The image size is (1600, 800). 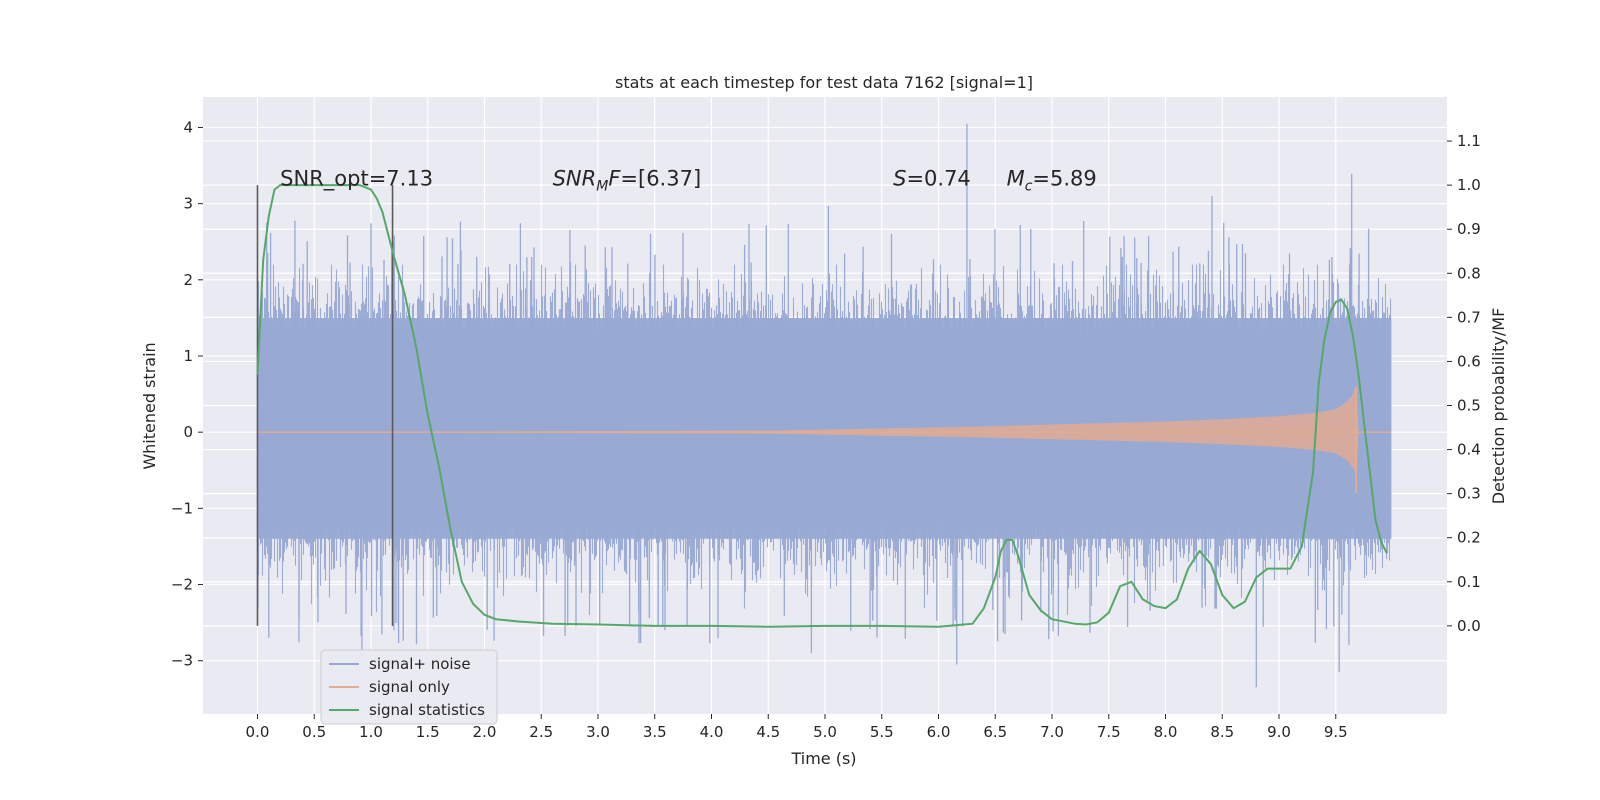 I want to click on annotation-base: S, so click(x=899, y=179).